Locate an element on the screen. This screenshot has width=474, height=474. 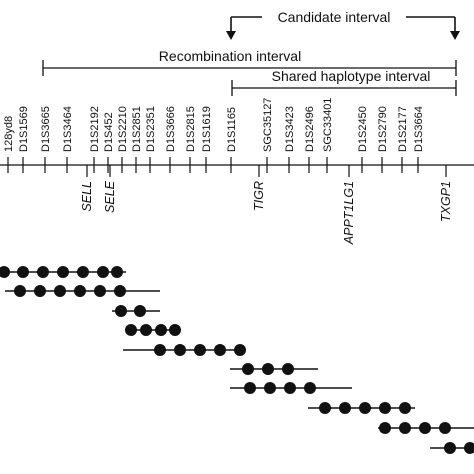
marker-label: 128yd8 is located at coordinates (9, 134).